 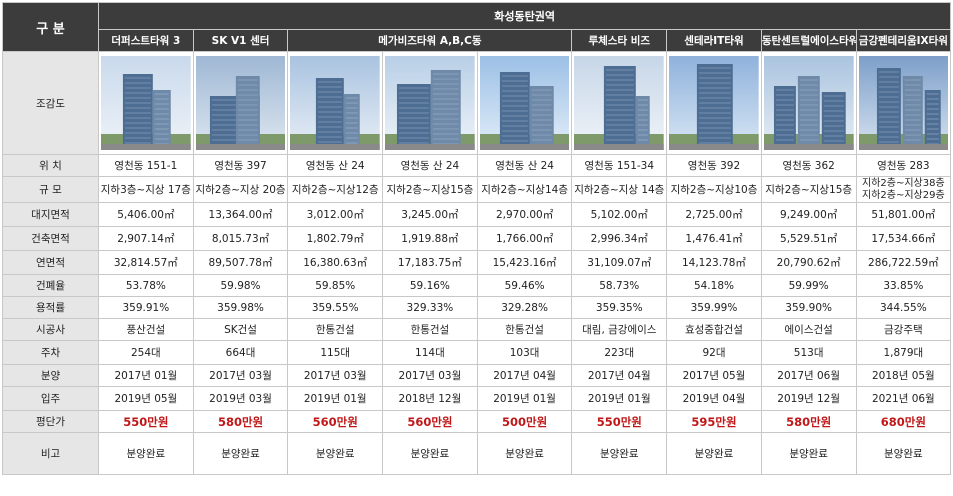 What do you see at coordinates (524, 352) in the screenshot?
I see `cell-parking: 103대` at bounding box center [524, 352].